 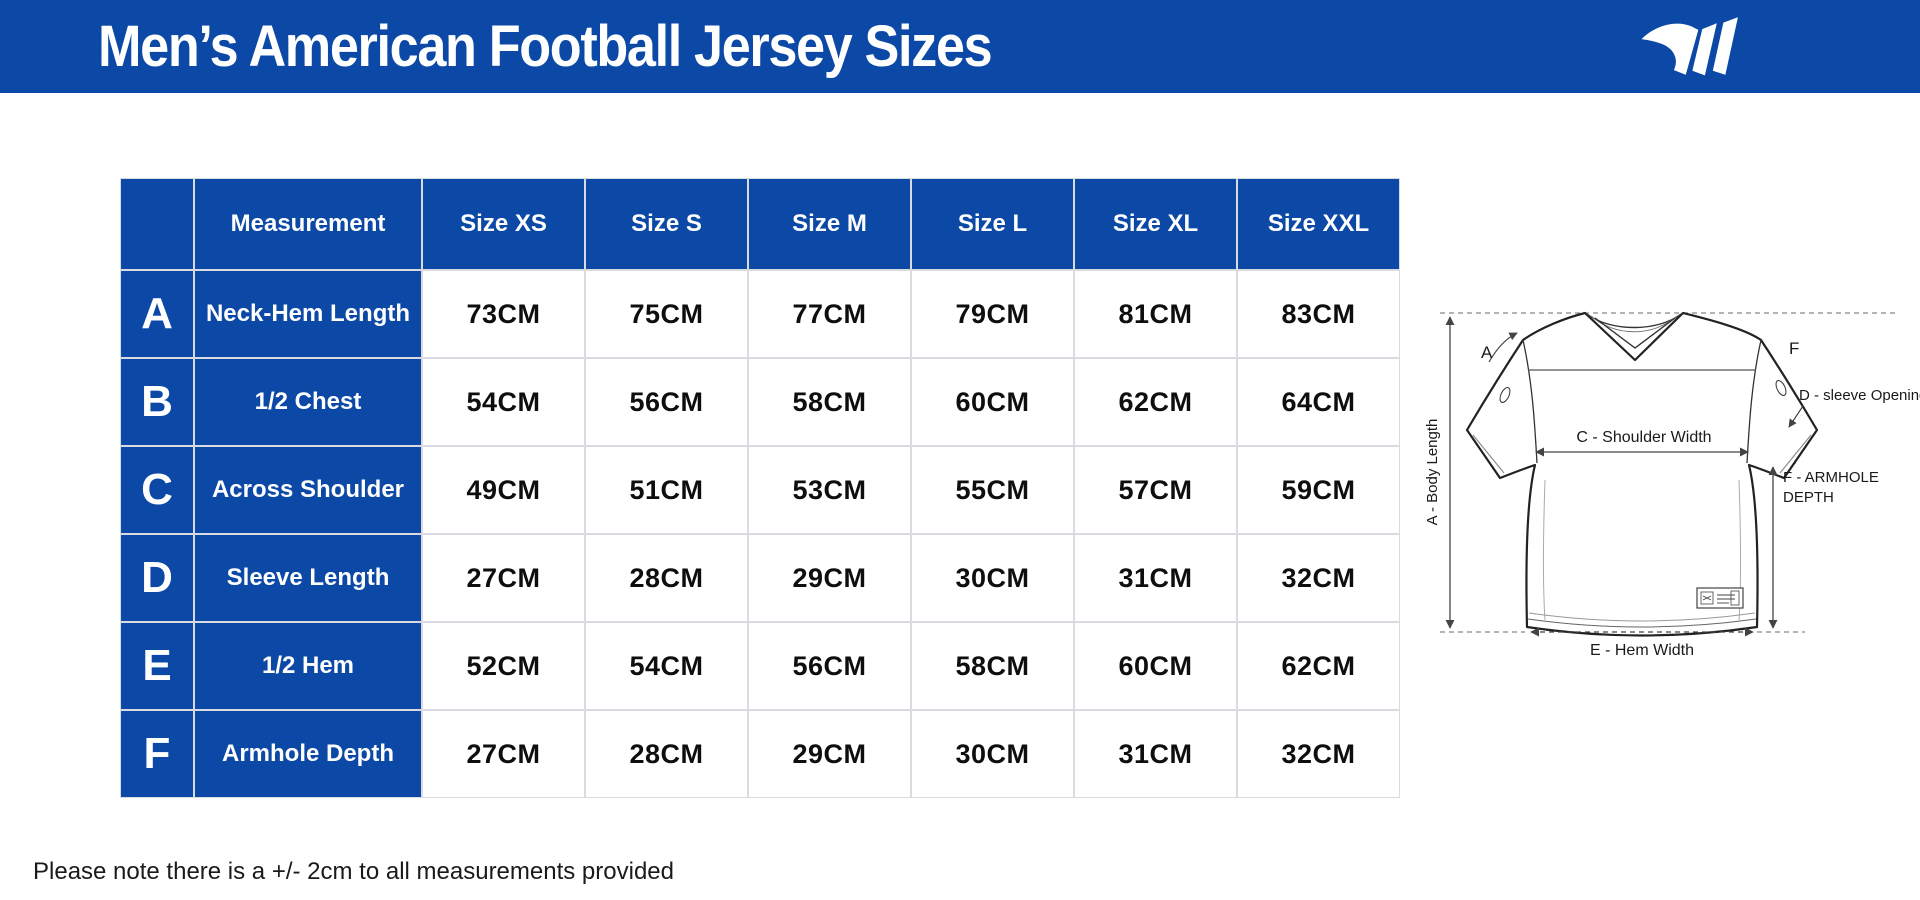 I want to click on measurement-label: Neck-Hem Length, so click(x=308, y=314).